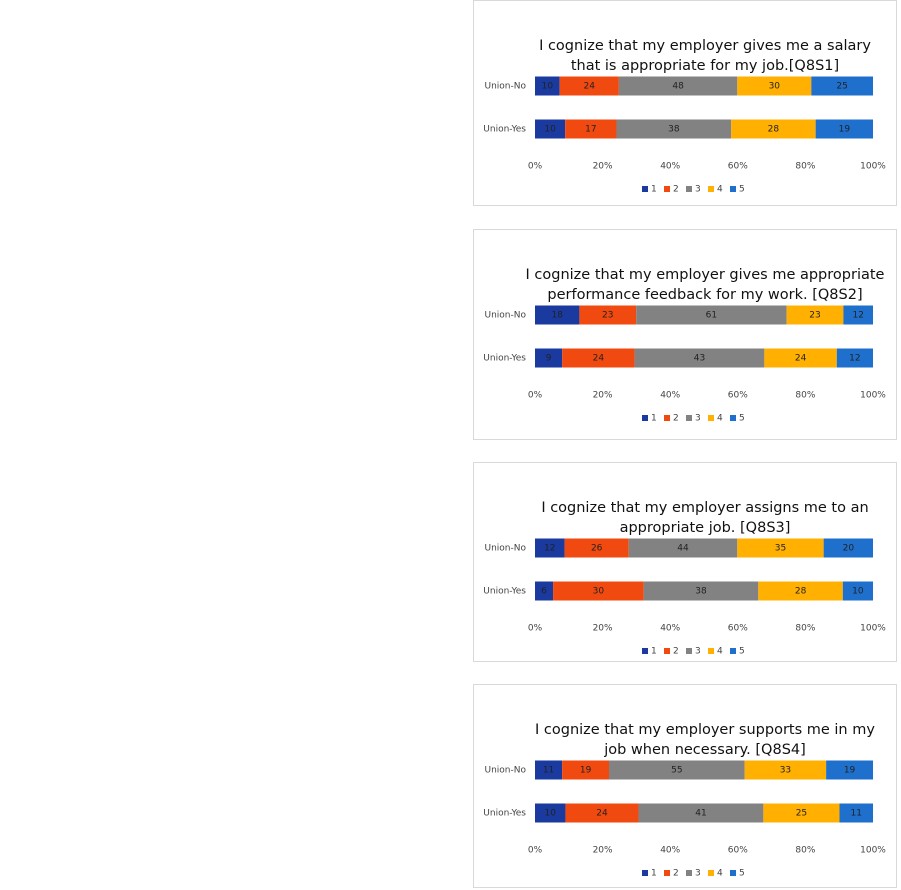 The height and width of the screenshot is (890, 901). I want to click on data-label: 19, so click(850, 771).